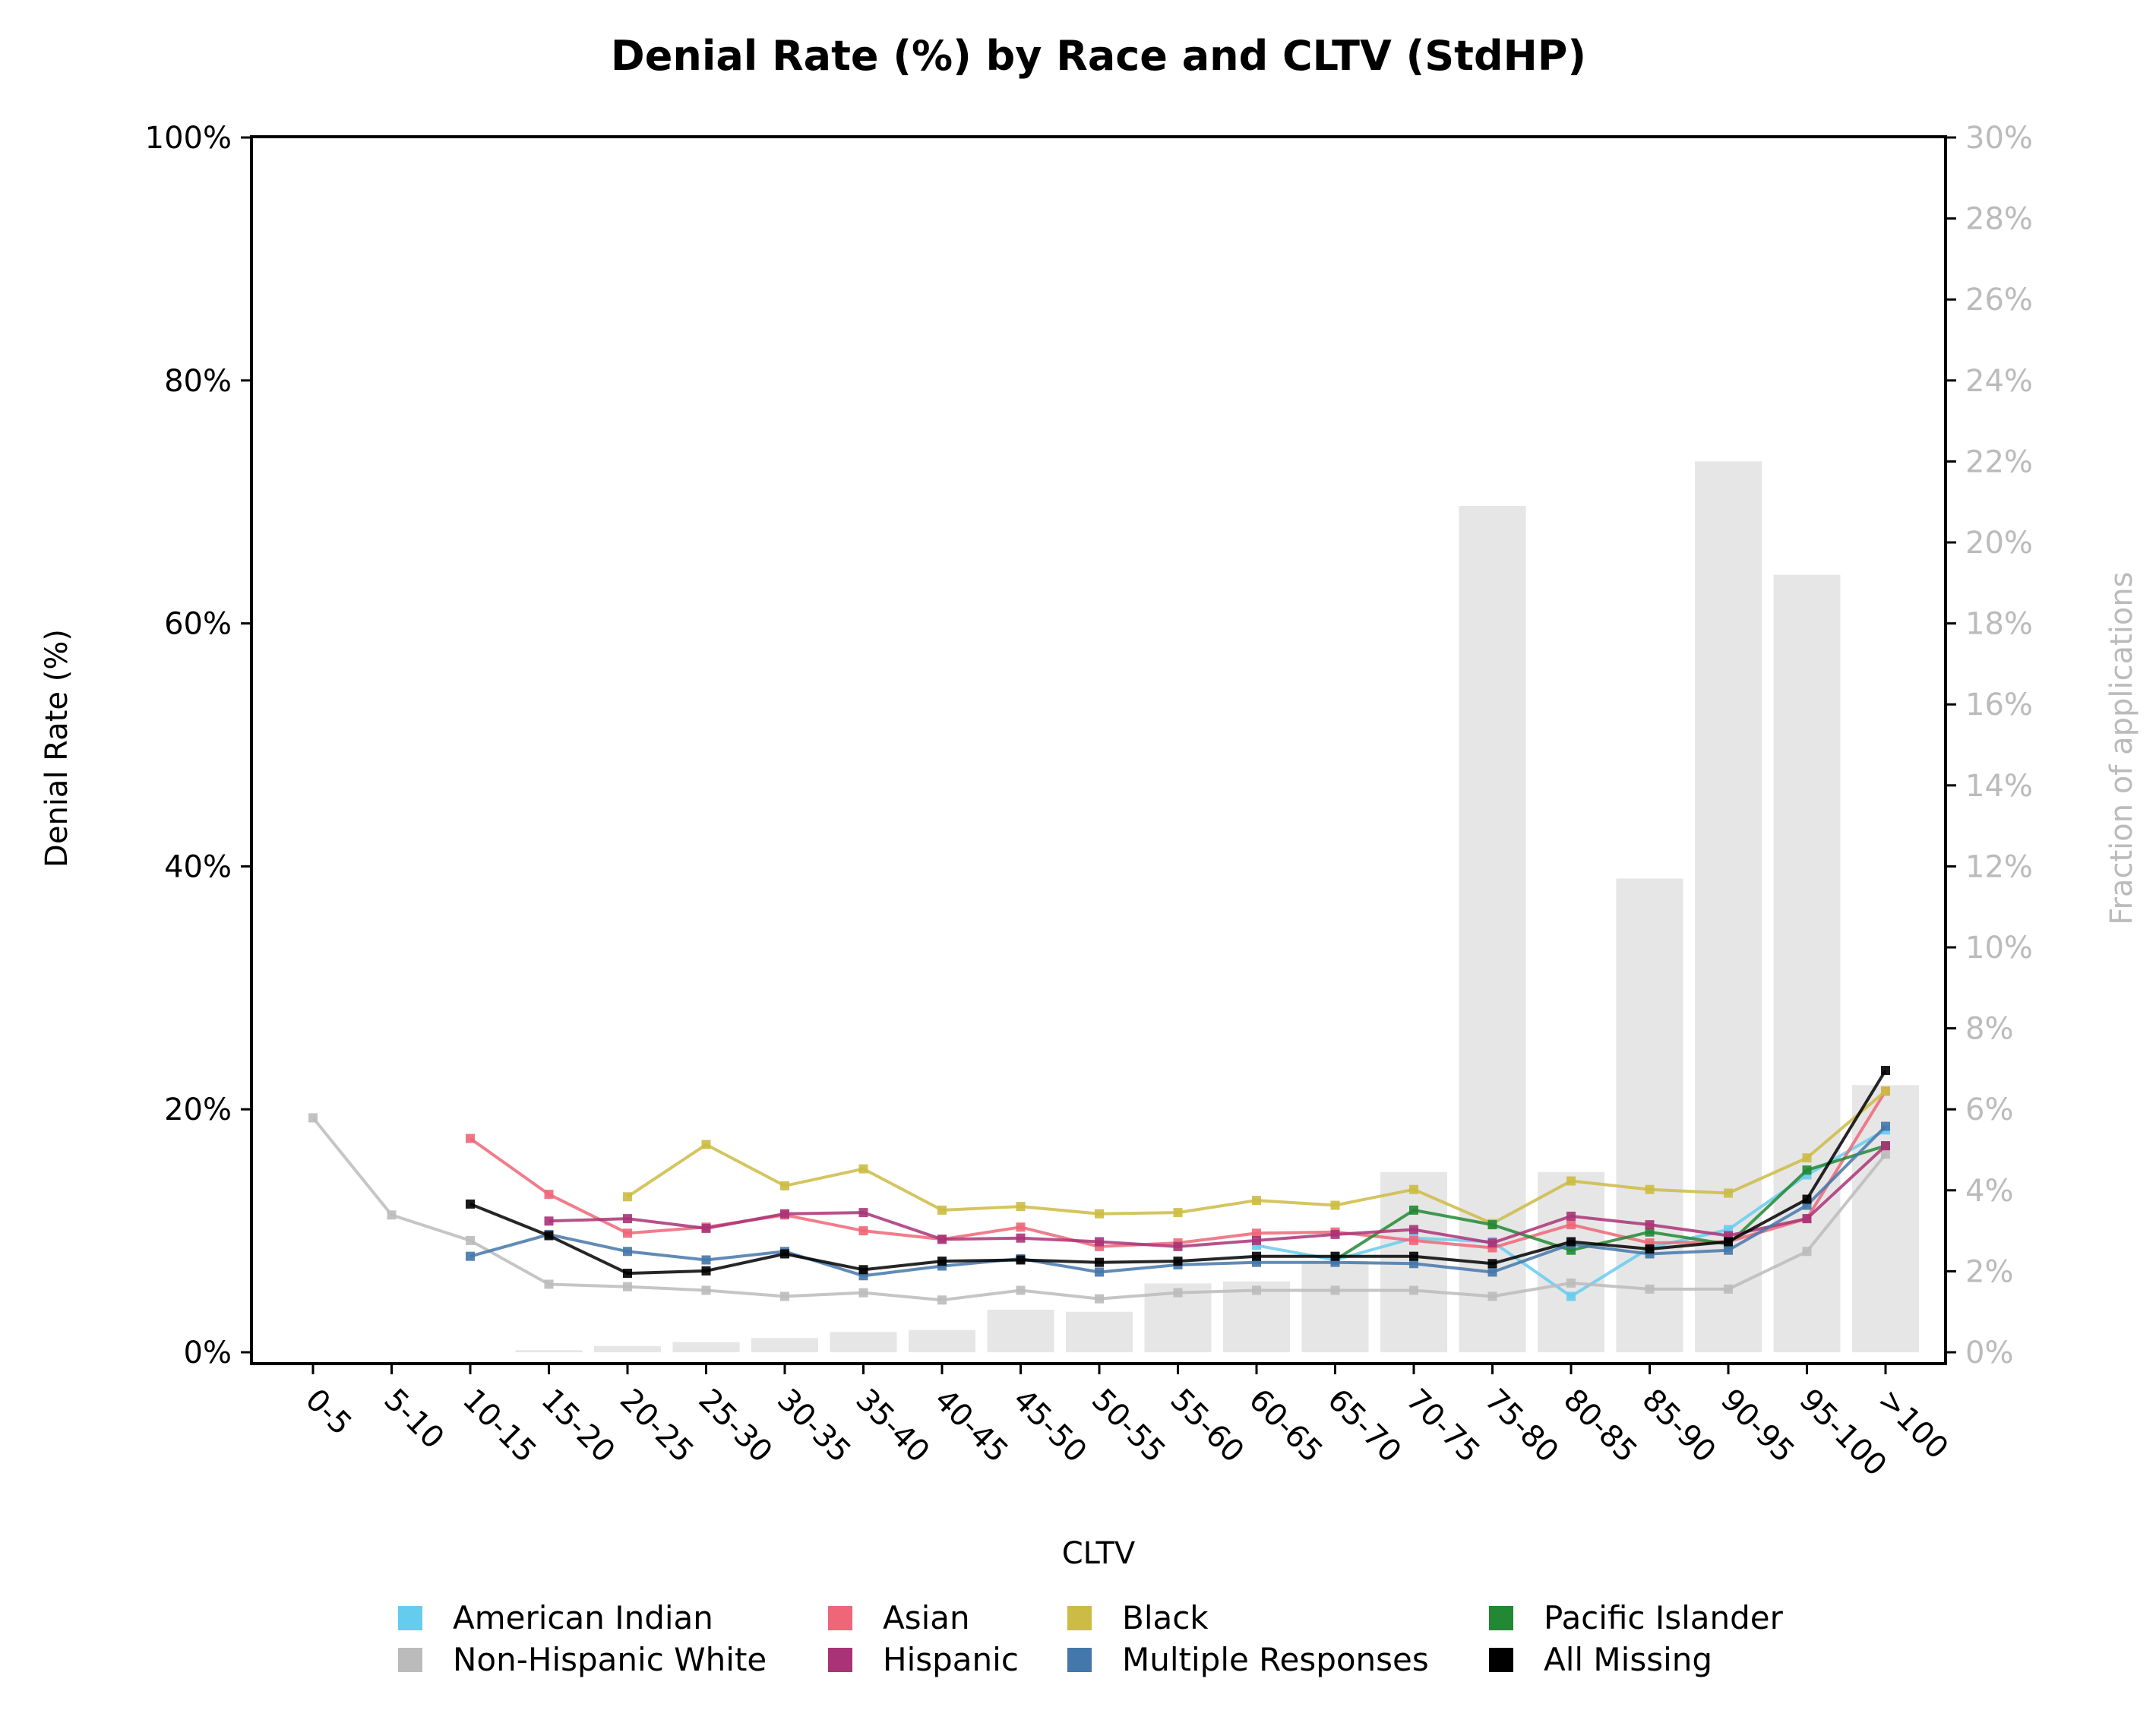 This screenshot has height=1723, width=2156. Describe the element at coordinates (1999, 139) in the screenshot. I see `y2-tick-label: 30%` at that location.